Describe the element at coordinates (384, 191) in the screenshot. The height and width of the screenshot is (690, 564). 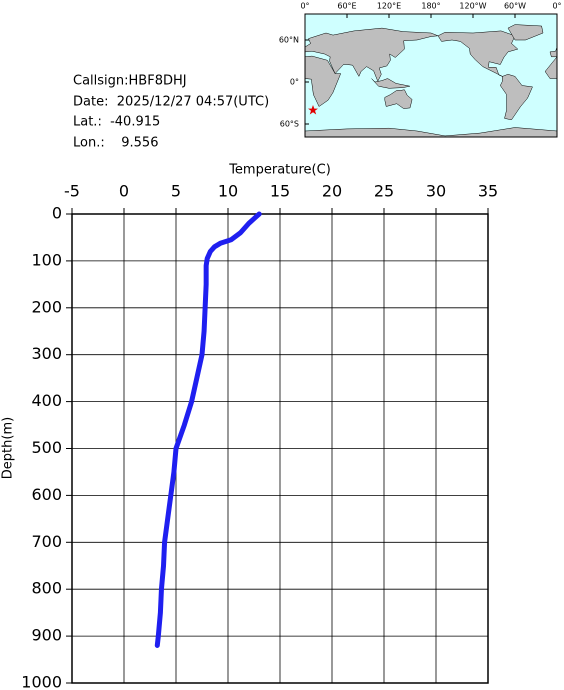
I see `x-tick-label: 25` at that location.